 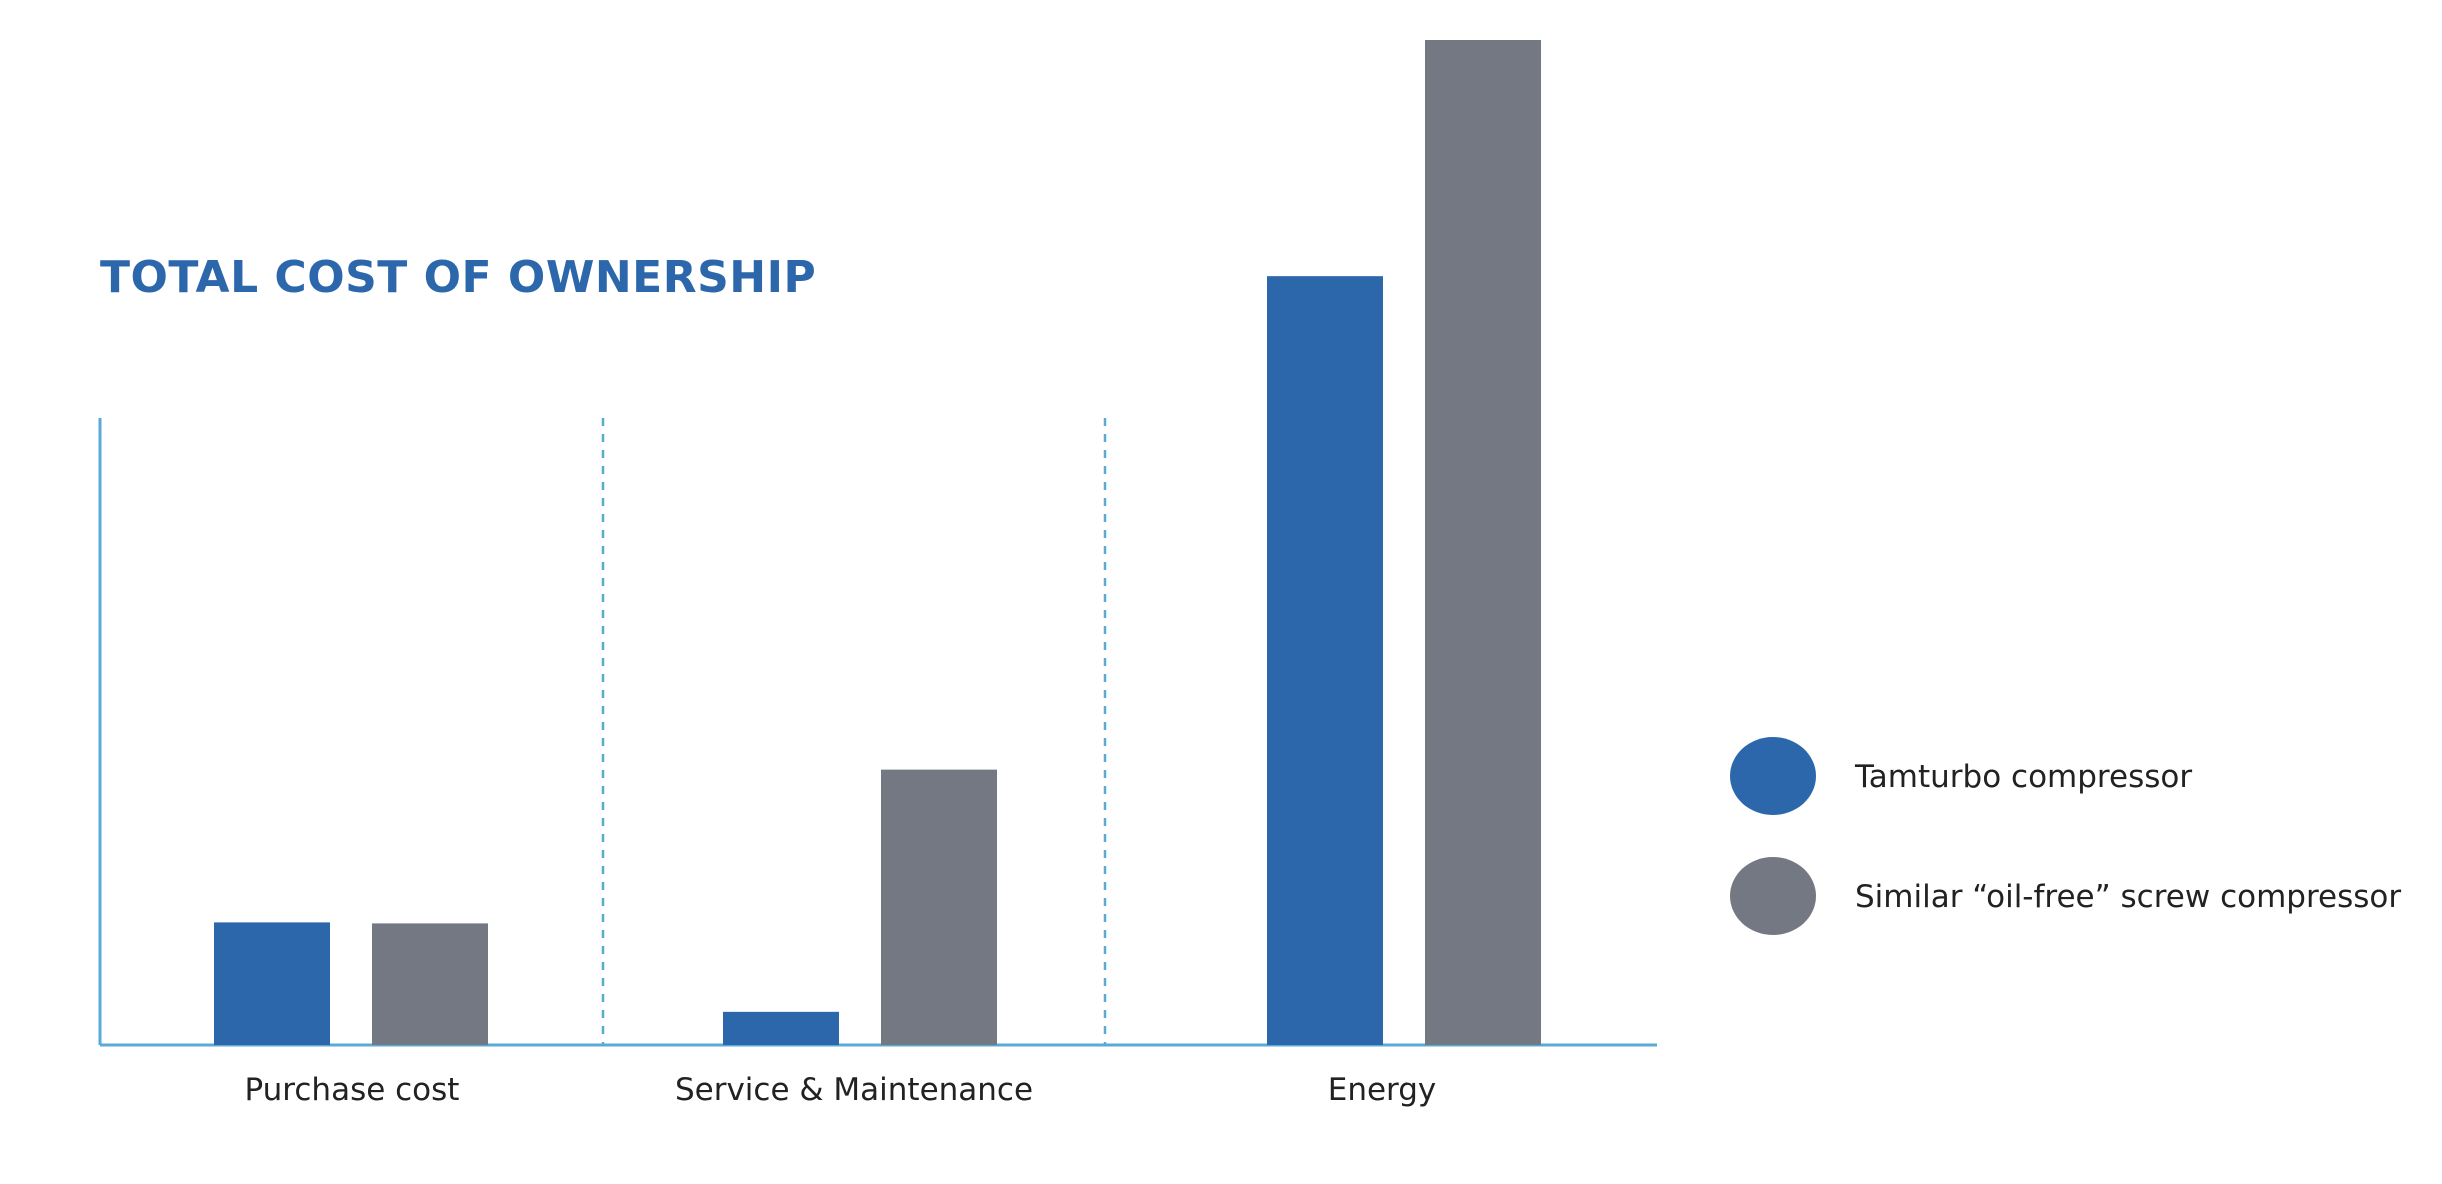 I want to click on legend-item-1: Tamturbo compressor, so click(x=1961, y=776).